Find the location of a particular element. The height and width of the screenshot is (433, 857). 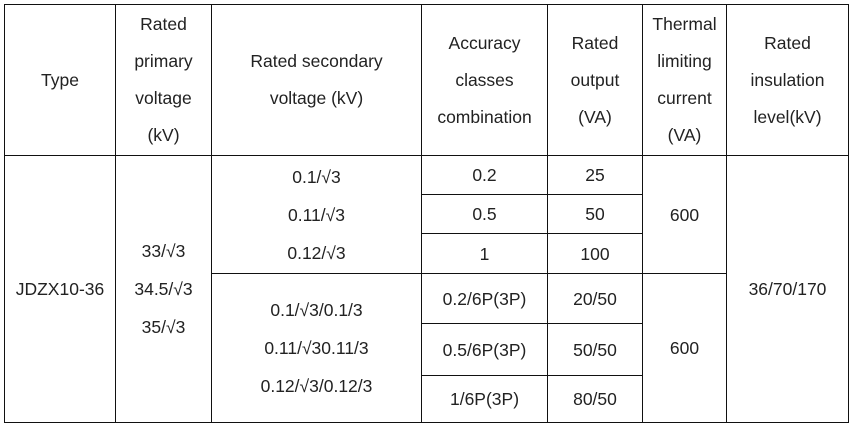

header-output-line: output is located at coordinates (595, 79).